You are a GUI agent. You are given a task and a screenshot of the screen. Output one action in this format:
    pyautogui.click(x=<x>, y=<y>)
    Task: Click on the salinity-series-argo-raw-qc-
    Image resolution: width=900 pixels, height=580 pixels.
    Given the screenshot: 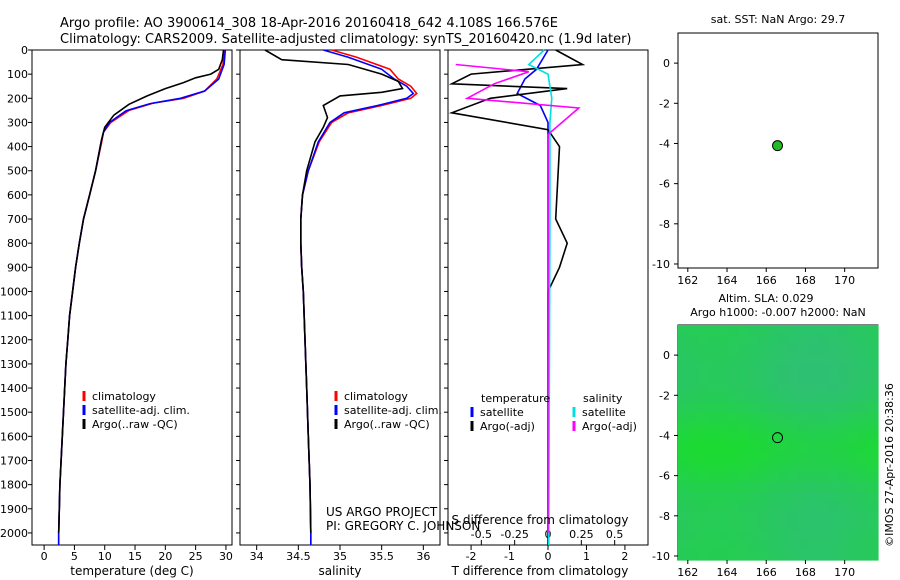 What is the action you would take?
    pyautogui.click(x=334, y=291)
    